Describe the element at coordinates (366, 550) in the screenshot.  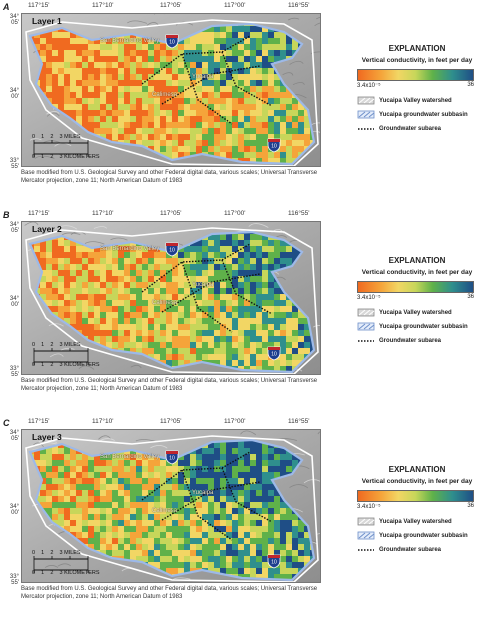
I see `dotted-line-icon` at that location.